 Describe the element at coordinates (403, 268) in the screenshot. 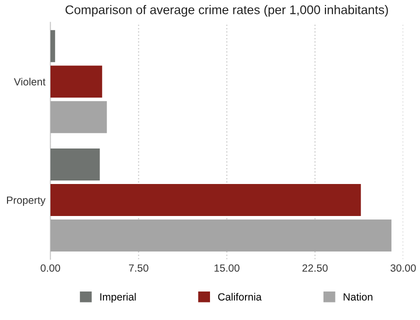

I see `x-tick-label: 30.00` at that location.